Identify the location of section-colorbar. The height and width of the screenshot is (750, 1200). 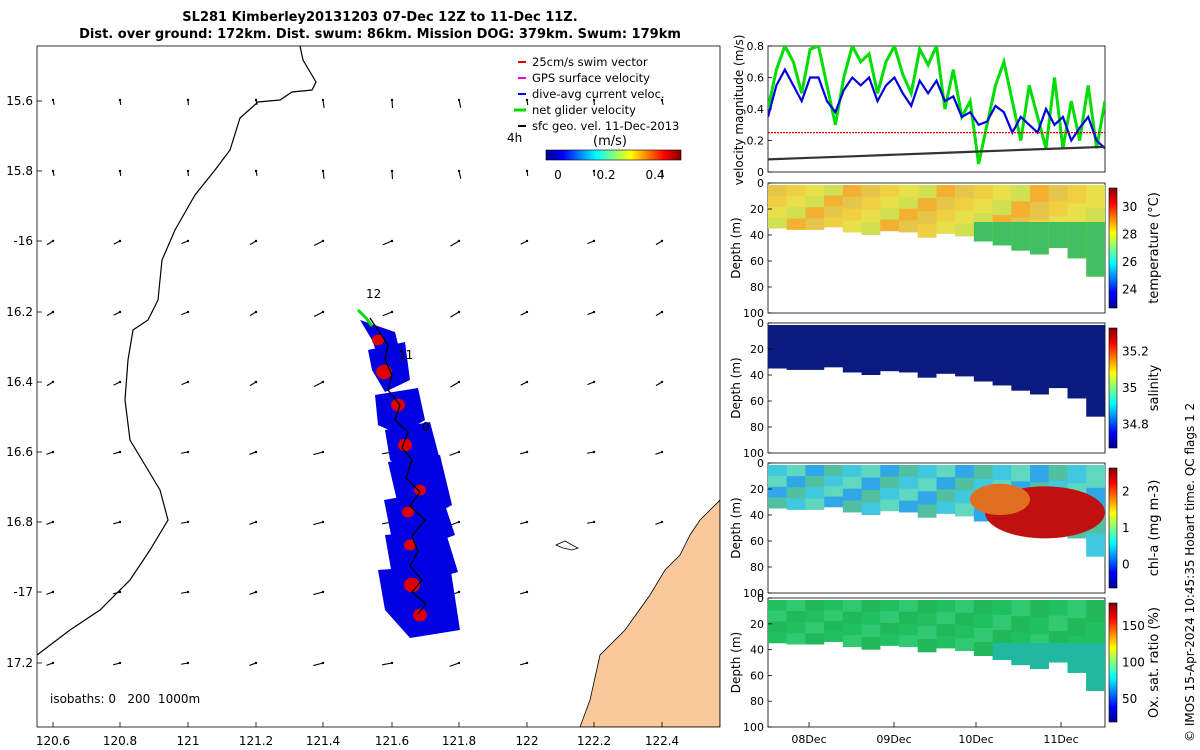
(1113, 662).